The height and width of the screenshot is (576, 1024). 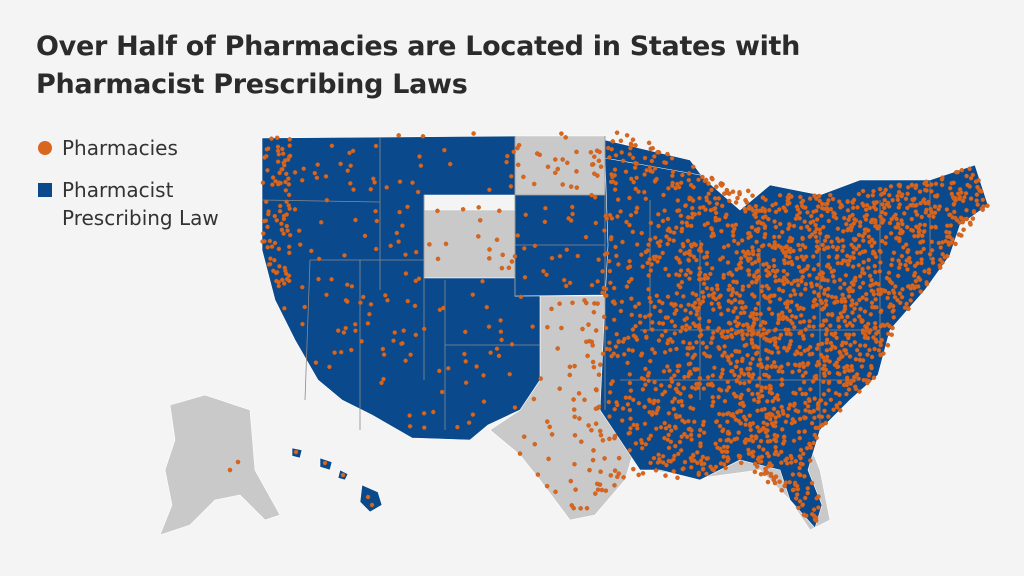 What do you see at coordinates (371, 498) in the screenshot?
I see `hawaii-law` at bounding box center [371, 498].